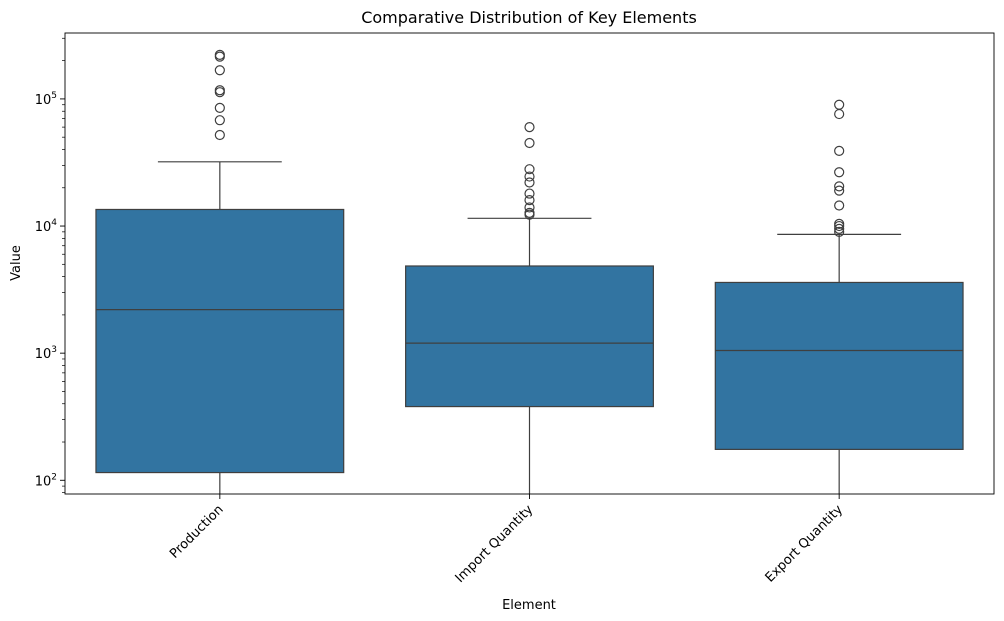  I want to click on x-tick-label: Export Quantity, so click(805, 544).